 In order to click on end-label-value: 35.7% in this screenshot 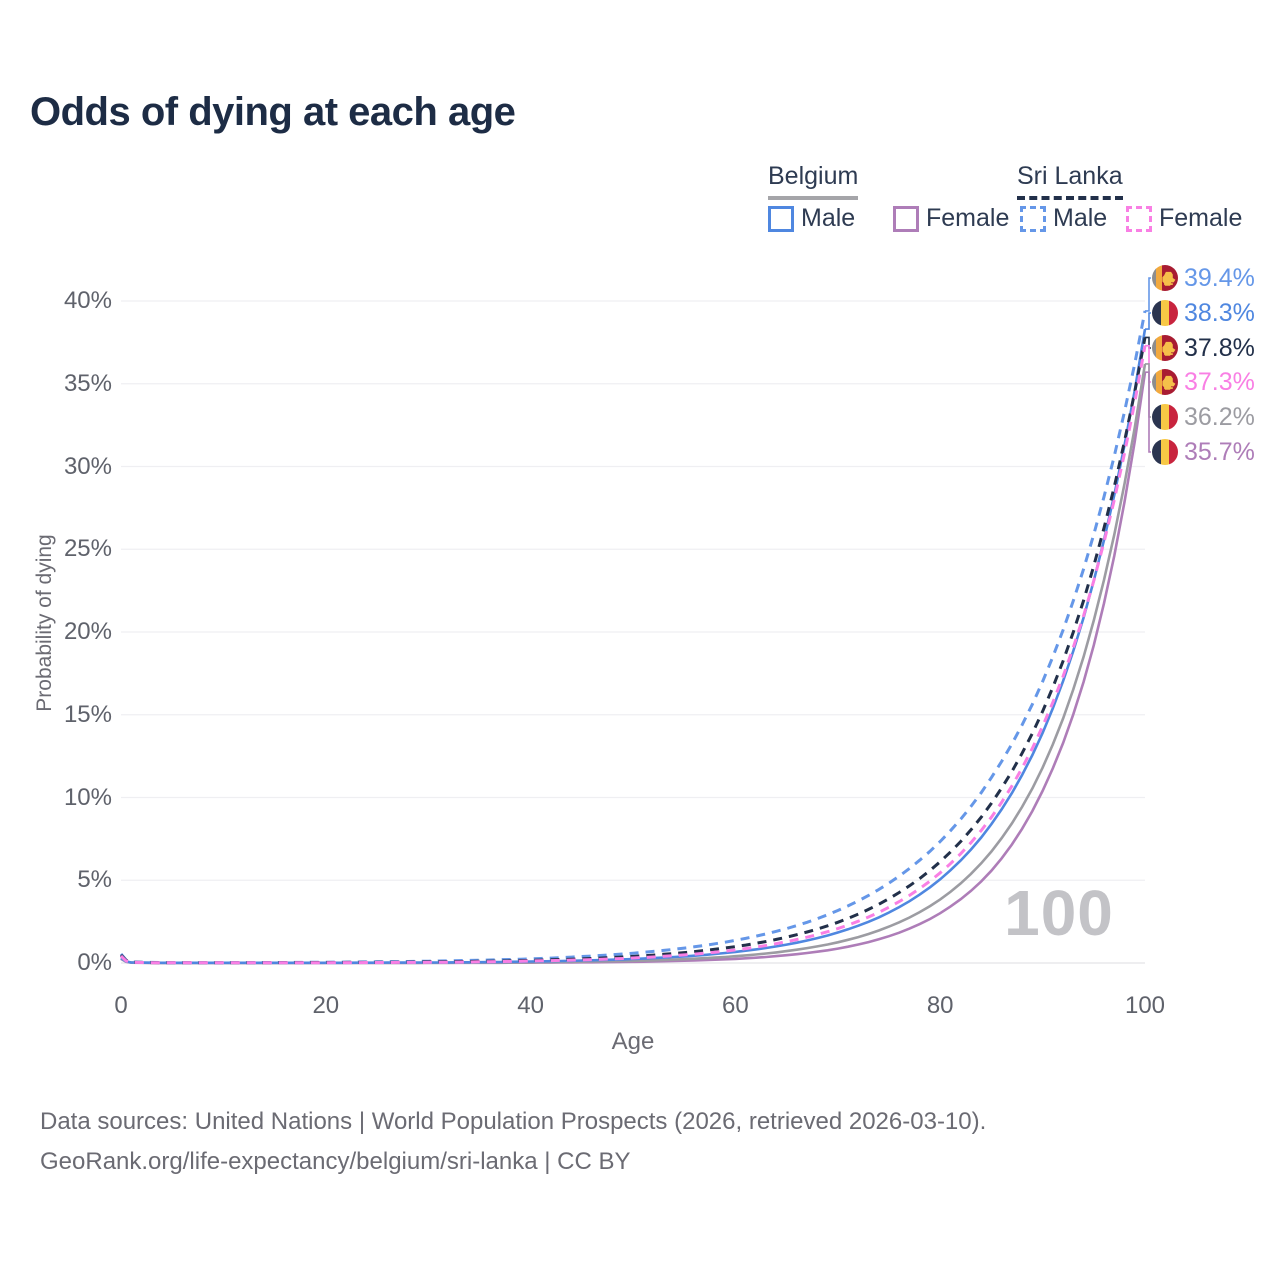, I will do `click(1219, 452)`.